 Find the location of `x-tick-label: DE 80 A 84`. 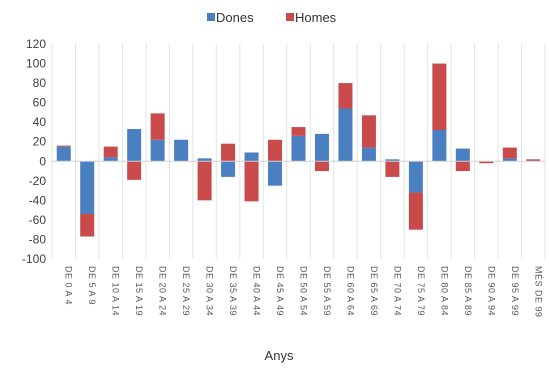

x-tick-label: DE 80 A 84 is located at coordinates (444, 291).